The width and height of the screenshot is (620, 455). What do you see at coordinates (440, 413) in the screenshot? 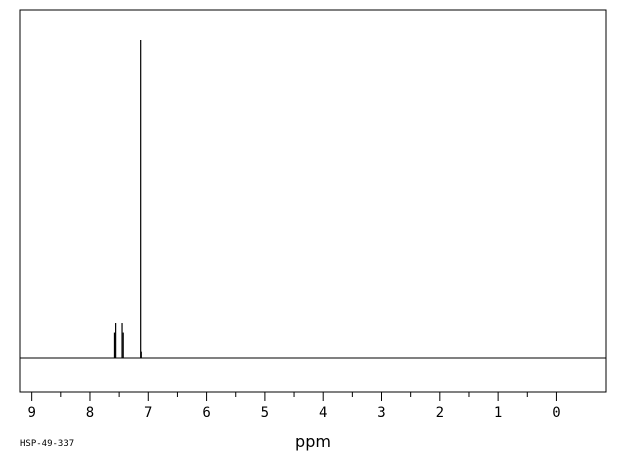
I see `x-tick-label: 2` at bounding box center [440, 413].